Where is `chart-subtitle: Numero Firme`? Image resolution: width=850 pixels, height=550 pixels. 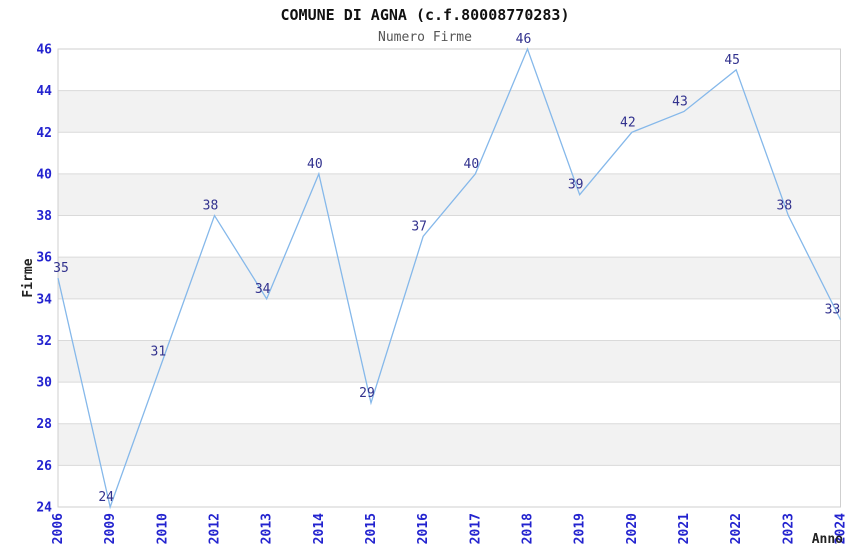
chart-subtitle: Numero Firme is located at coordinates (425, 37).